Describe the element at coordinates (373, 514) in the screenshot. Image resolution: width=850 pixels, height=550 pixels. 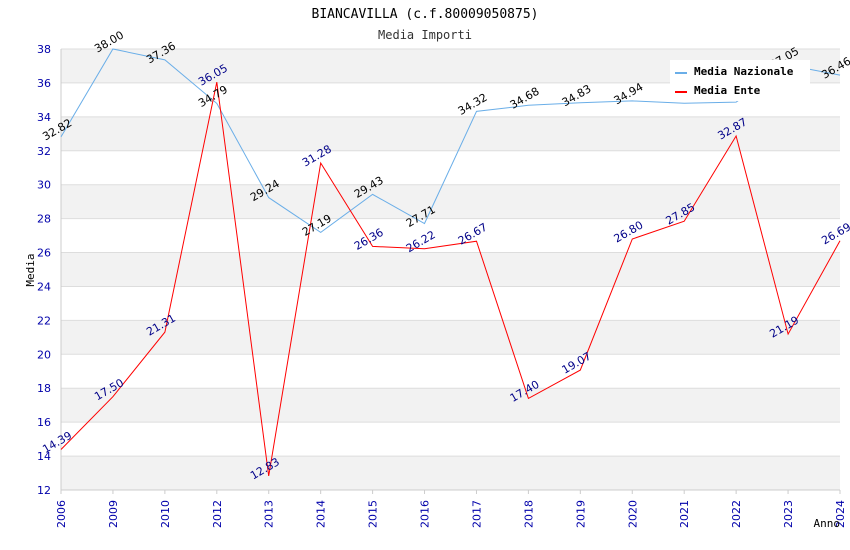
I see `x-tick-label: 2015` at that location.